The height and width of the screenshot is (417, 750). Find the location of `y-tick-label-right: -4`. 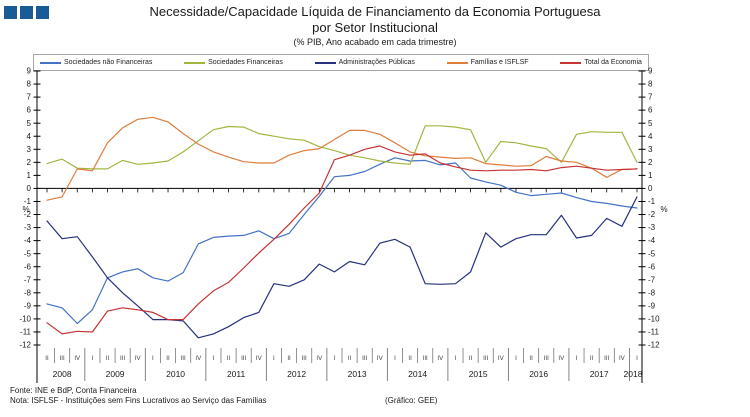

y-tick-label-right: -4 is located at coordinates (652, 240).